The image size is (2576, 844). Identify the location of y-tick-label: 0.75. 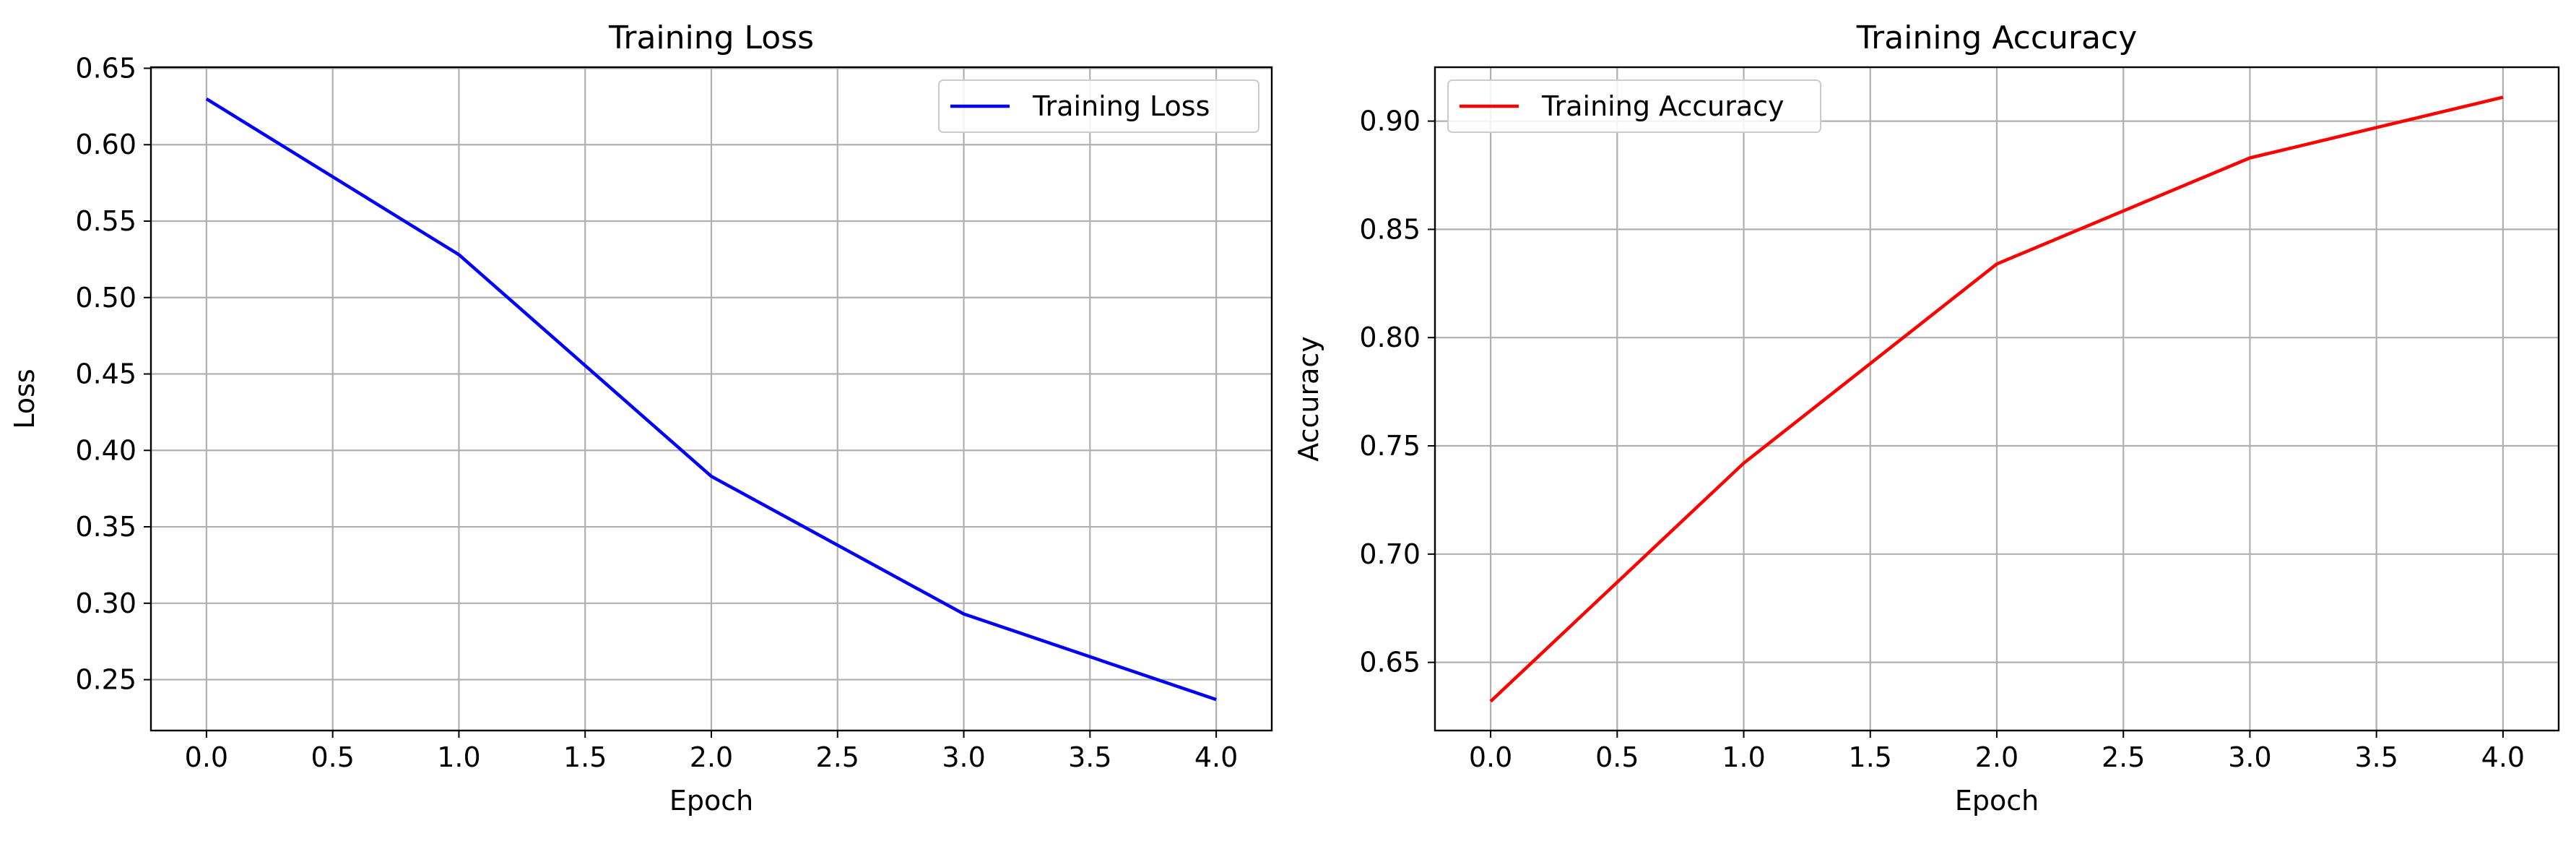
(1390, 446).